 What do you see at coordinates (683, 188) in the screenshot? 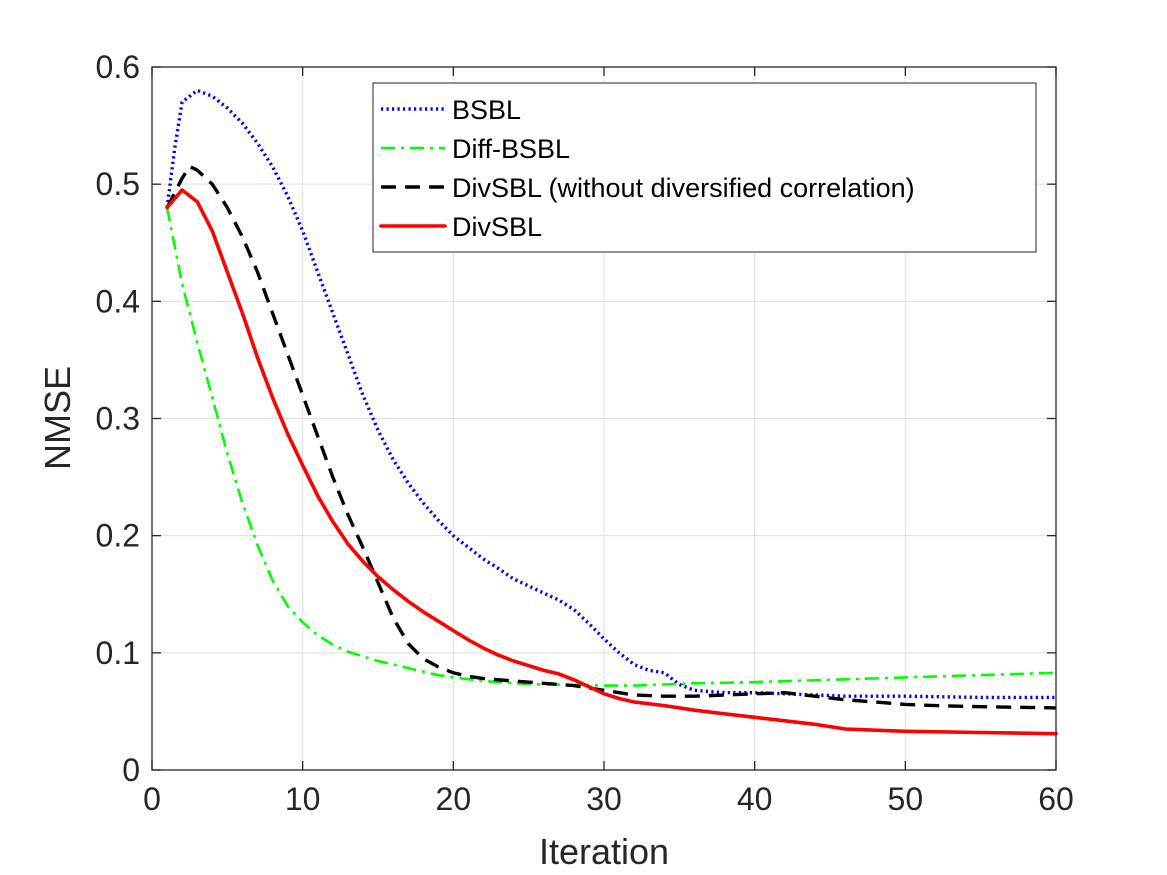
I see `legend-label-divsbl-without-diversified-correlation: DivSBL (without diversified correlation)` at bounding box center [683, 188].